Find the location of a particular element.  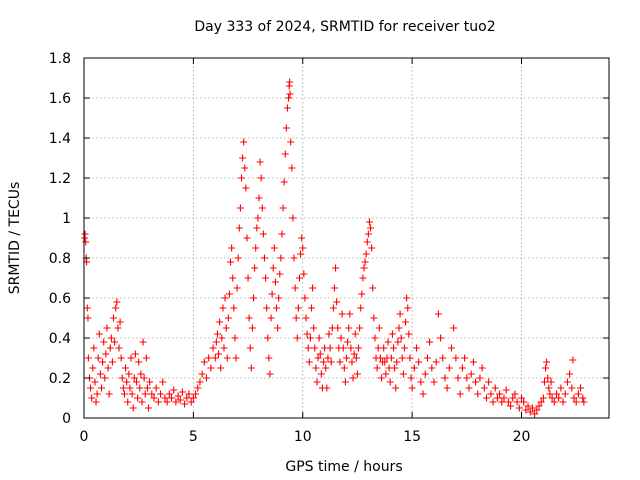

y-tick-label: 0.4 is located at coordinates (60, 339).